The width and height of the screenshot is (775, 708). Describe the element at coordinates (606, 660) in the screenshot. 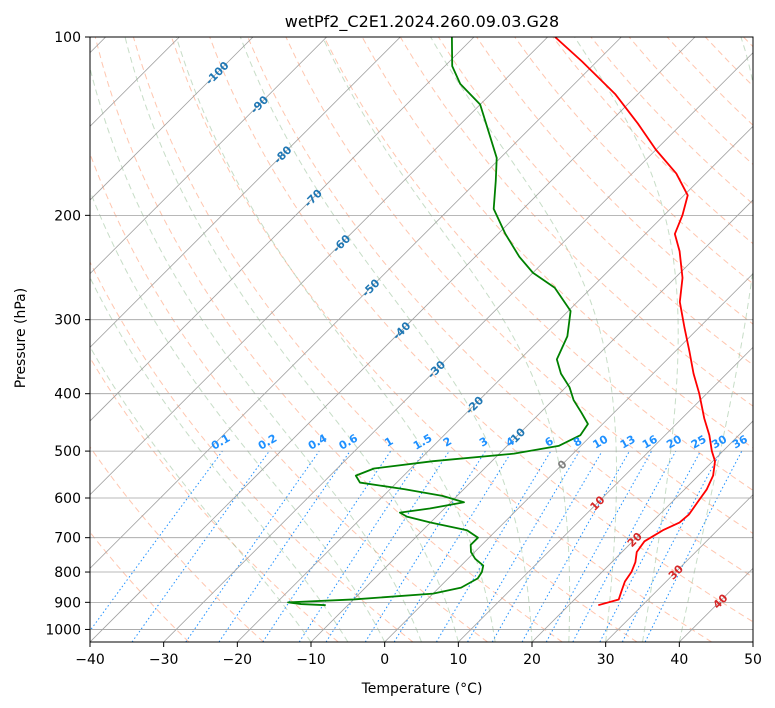

I see `x-tick-label: 30` at that location.